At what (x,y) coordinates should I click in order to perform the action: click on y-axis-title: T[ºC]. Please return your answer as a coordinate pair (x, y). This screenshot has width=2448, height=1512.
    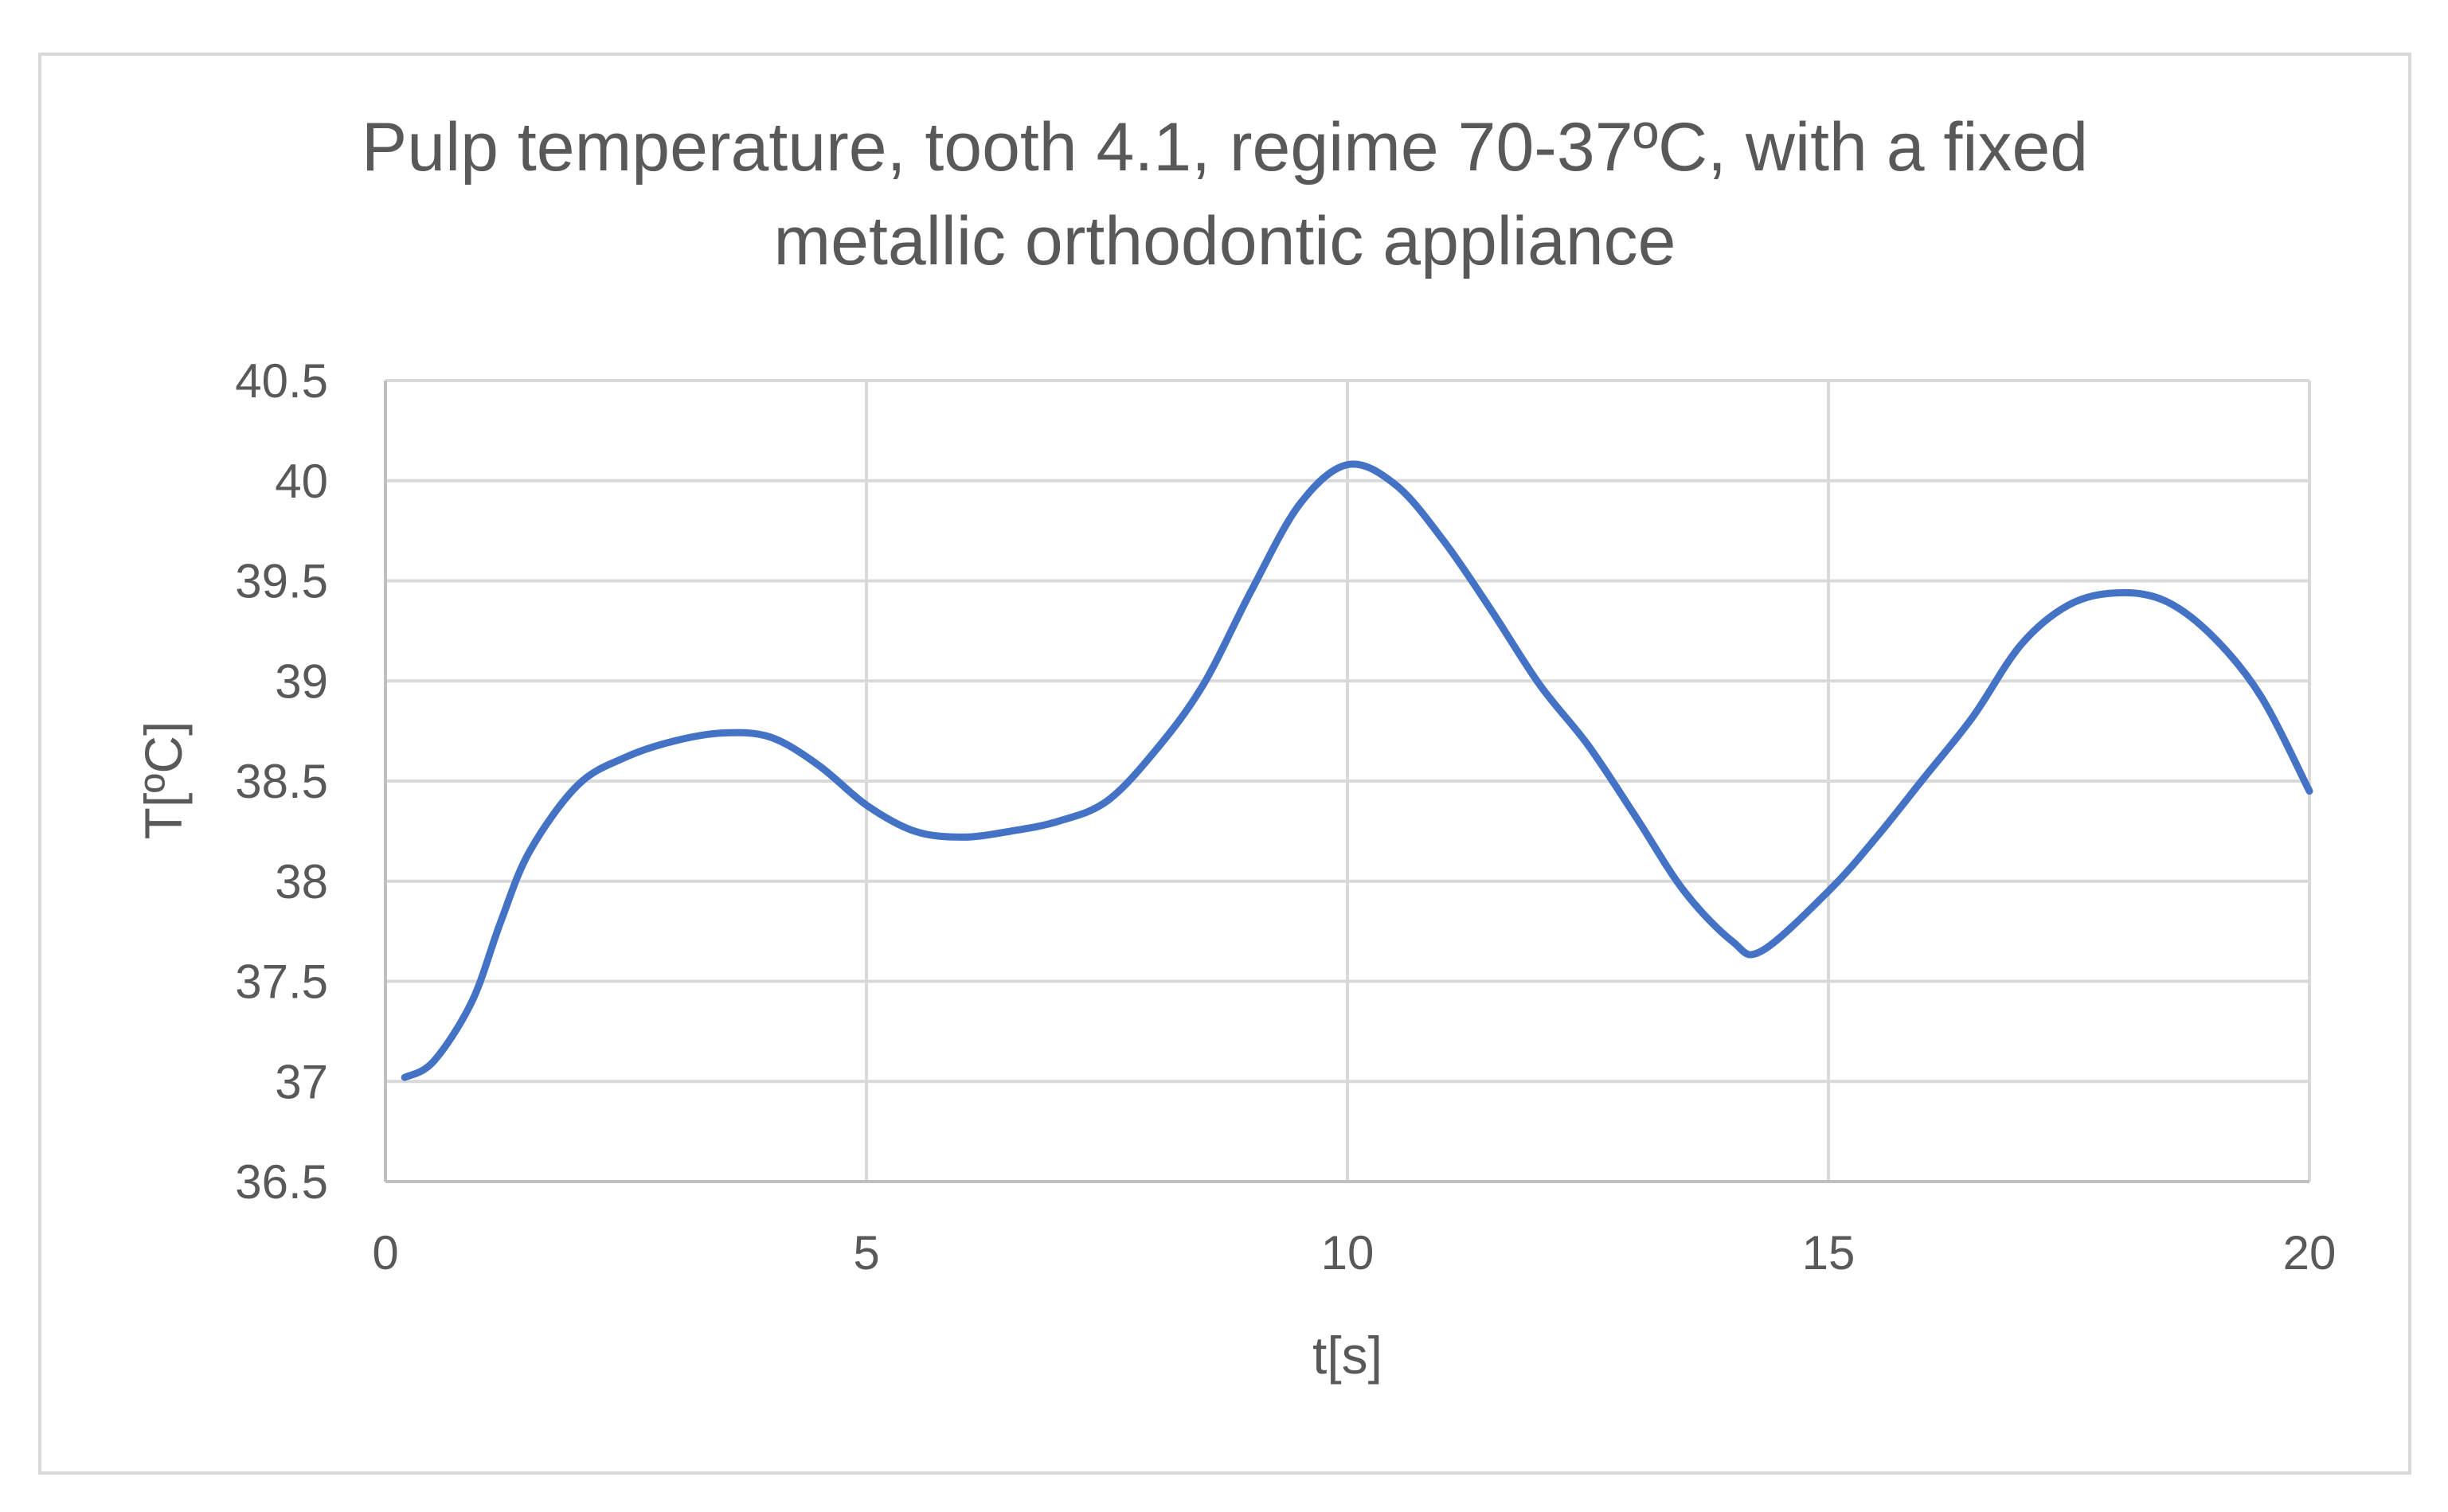
    Looking at the image, I should click on (163, 780).